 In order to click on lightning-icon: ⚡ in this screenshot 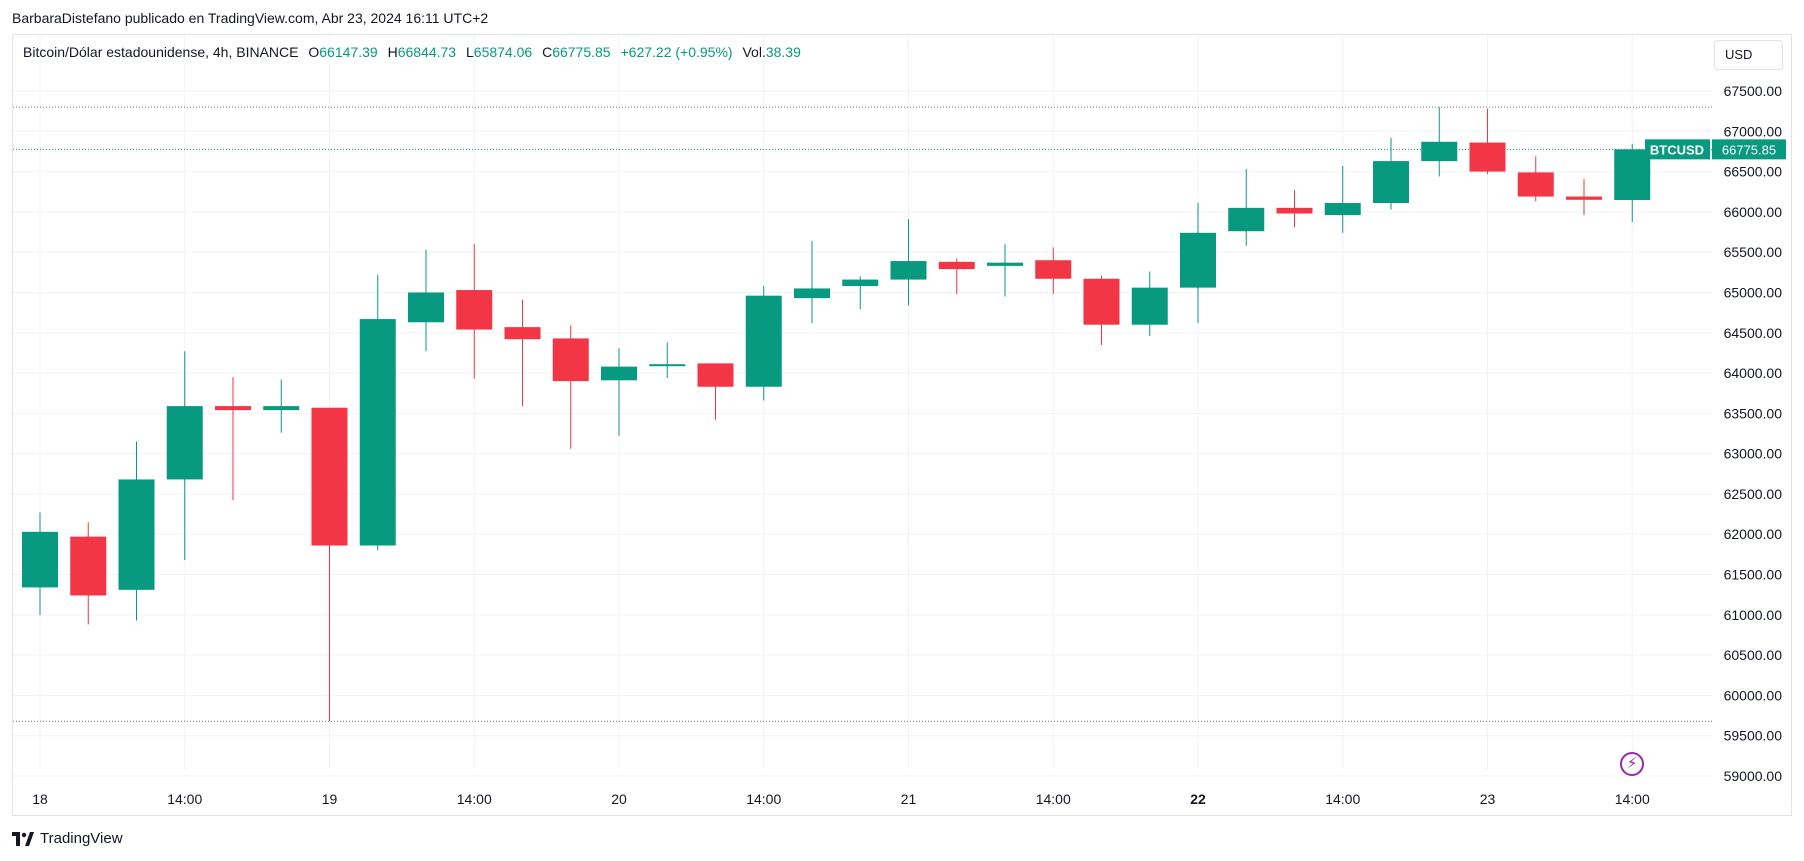, I will do `click(1632, 764)`.